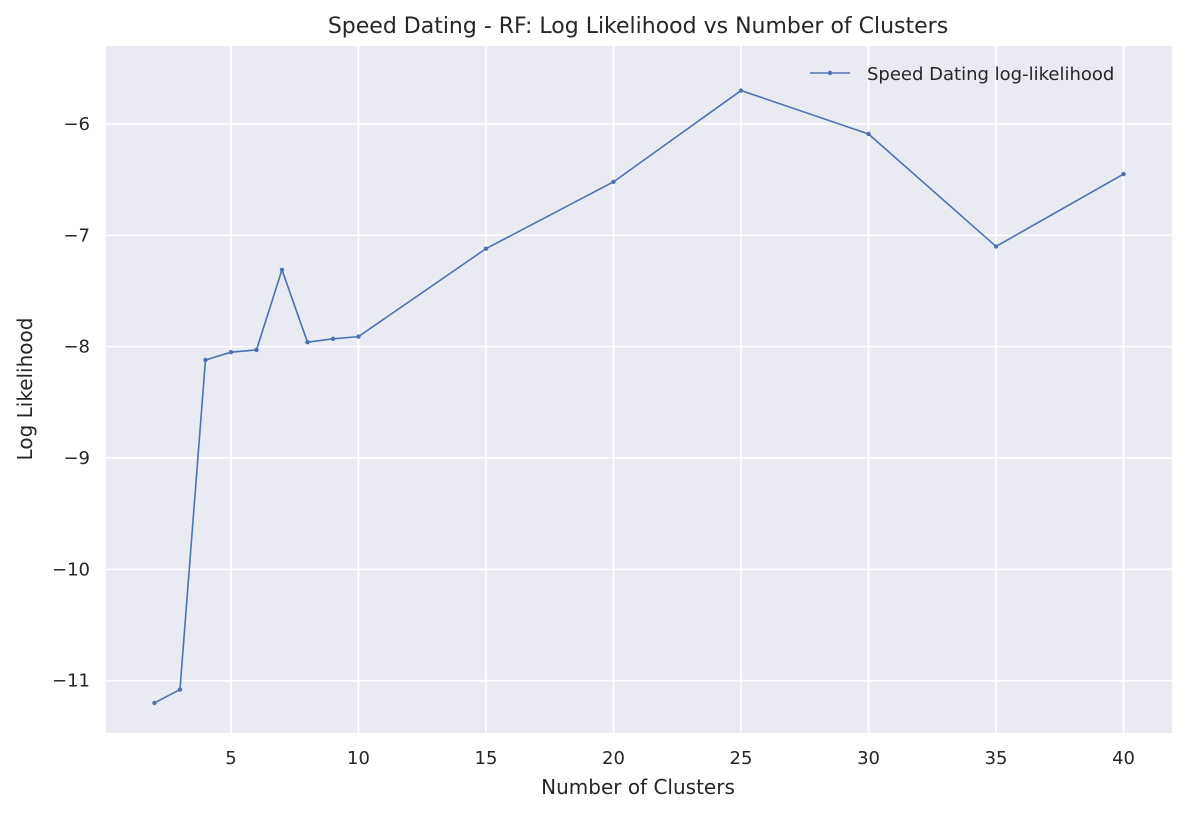 The height and width of the screenshot is (814, 1187). I want to click on x-tick-label: 10, so click(358, 758).